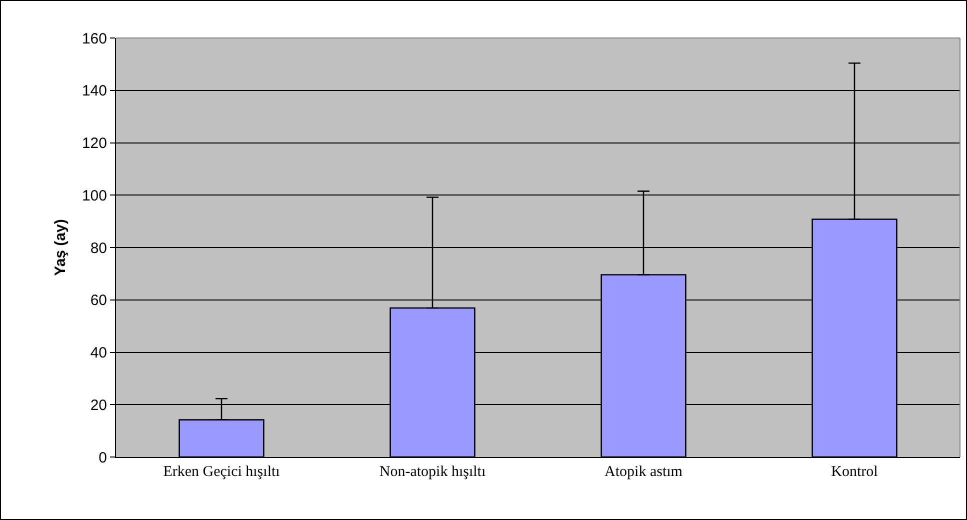 The image size is (967, 520). What do you see at coordinates (98, 353) in the screenshot?
I see `y-tick-label: 40` at bounding box center [98, 353].